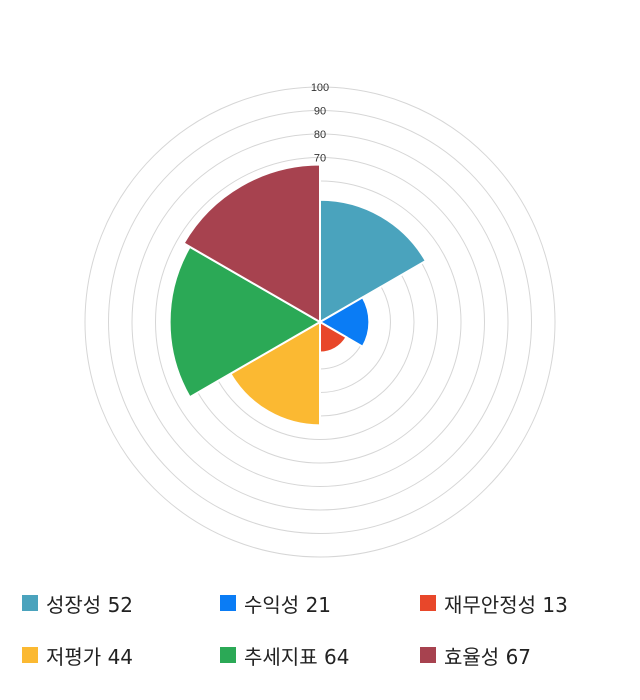 The height and width of the screenshot is (700, 640). Describe the element at coordinates (320, 159) in the screenshot. I see `tick-label-70: 70` at that location.